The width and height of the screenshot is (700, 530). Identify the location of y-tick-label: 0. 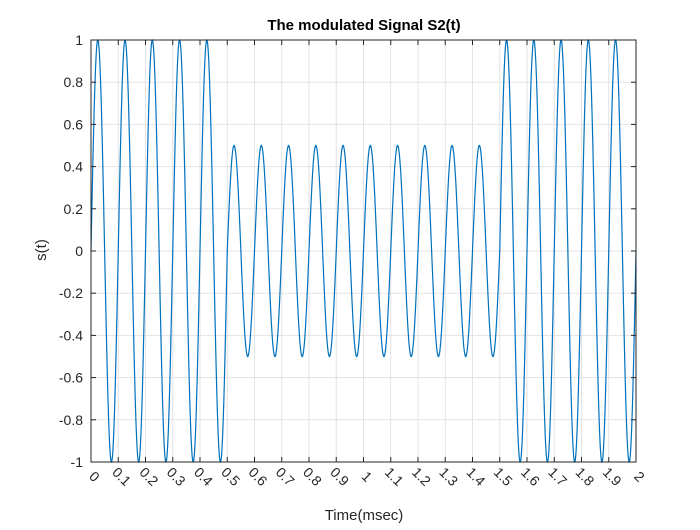
(79, 251).